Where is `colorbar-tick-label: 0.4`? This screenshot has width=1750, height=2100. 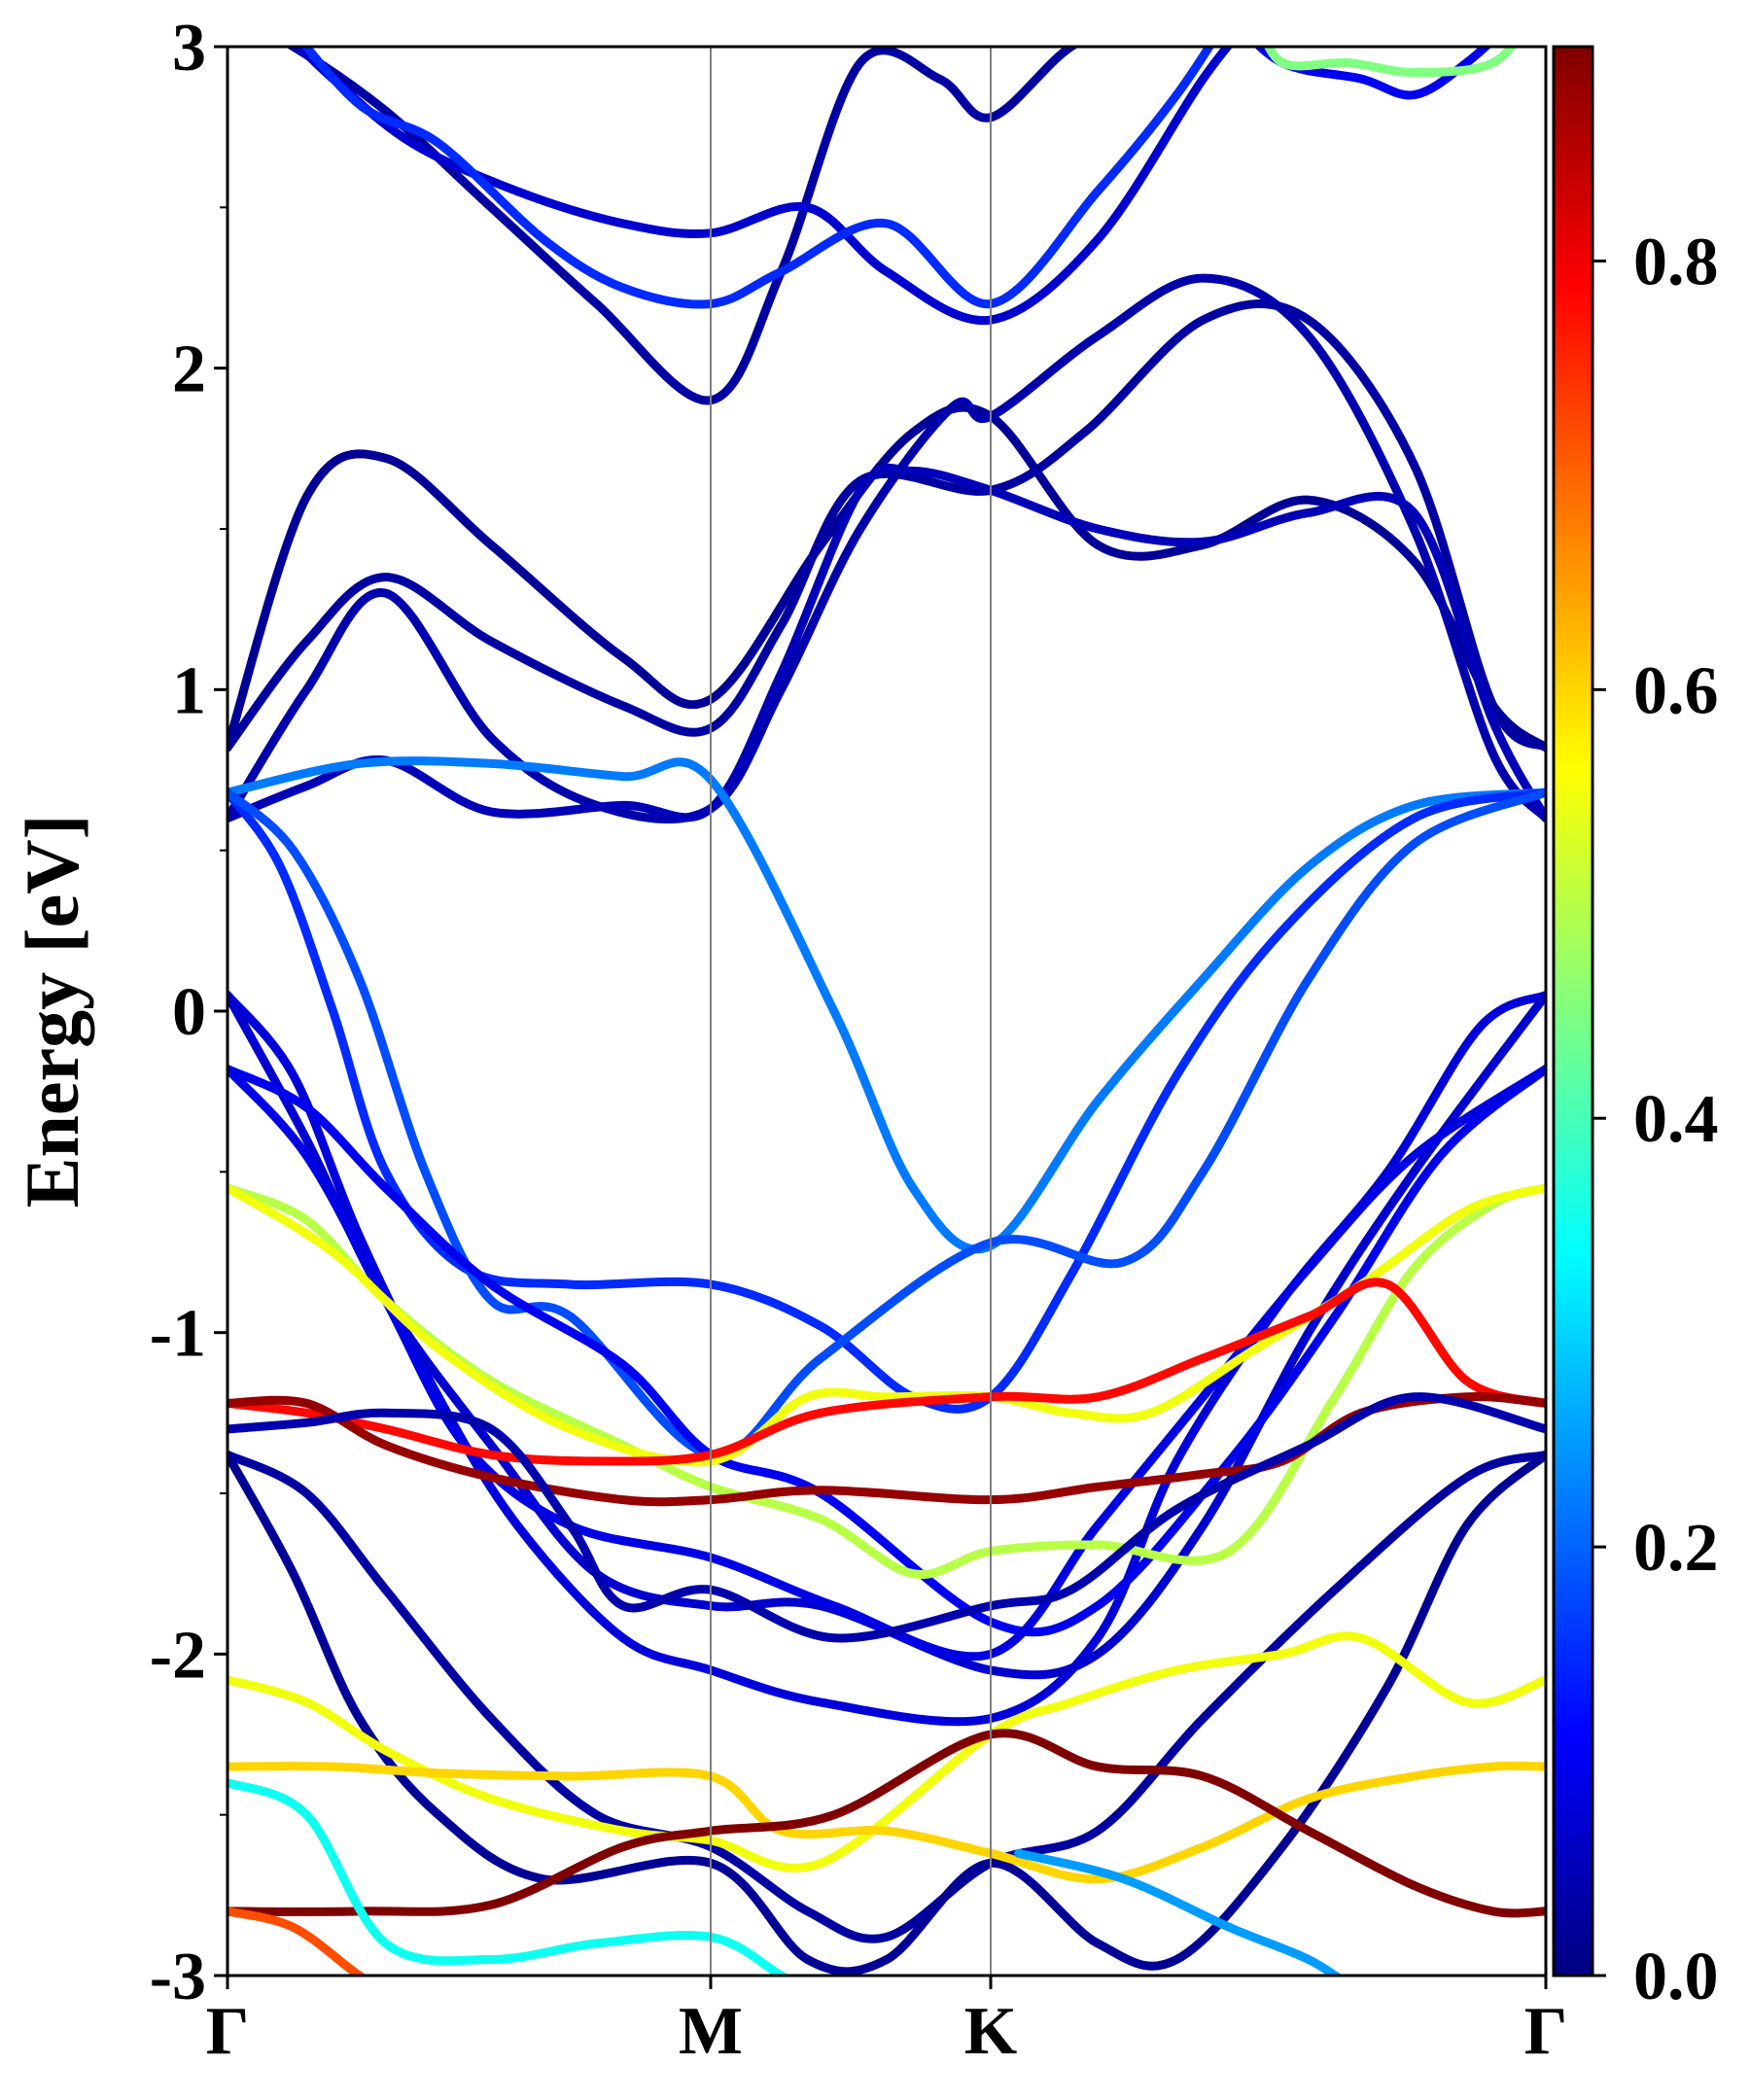 colorbar-tick-label: 0.4 is located at coordinates (1676, 1119).